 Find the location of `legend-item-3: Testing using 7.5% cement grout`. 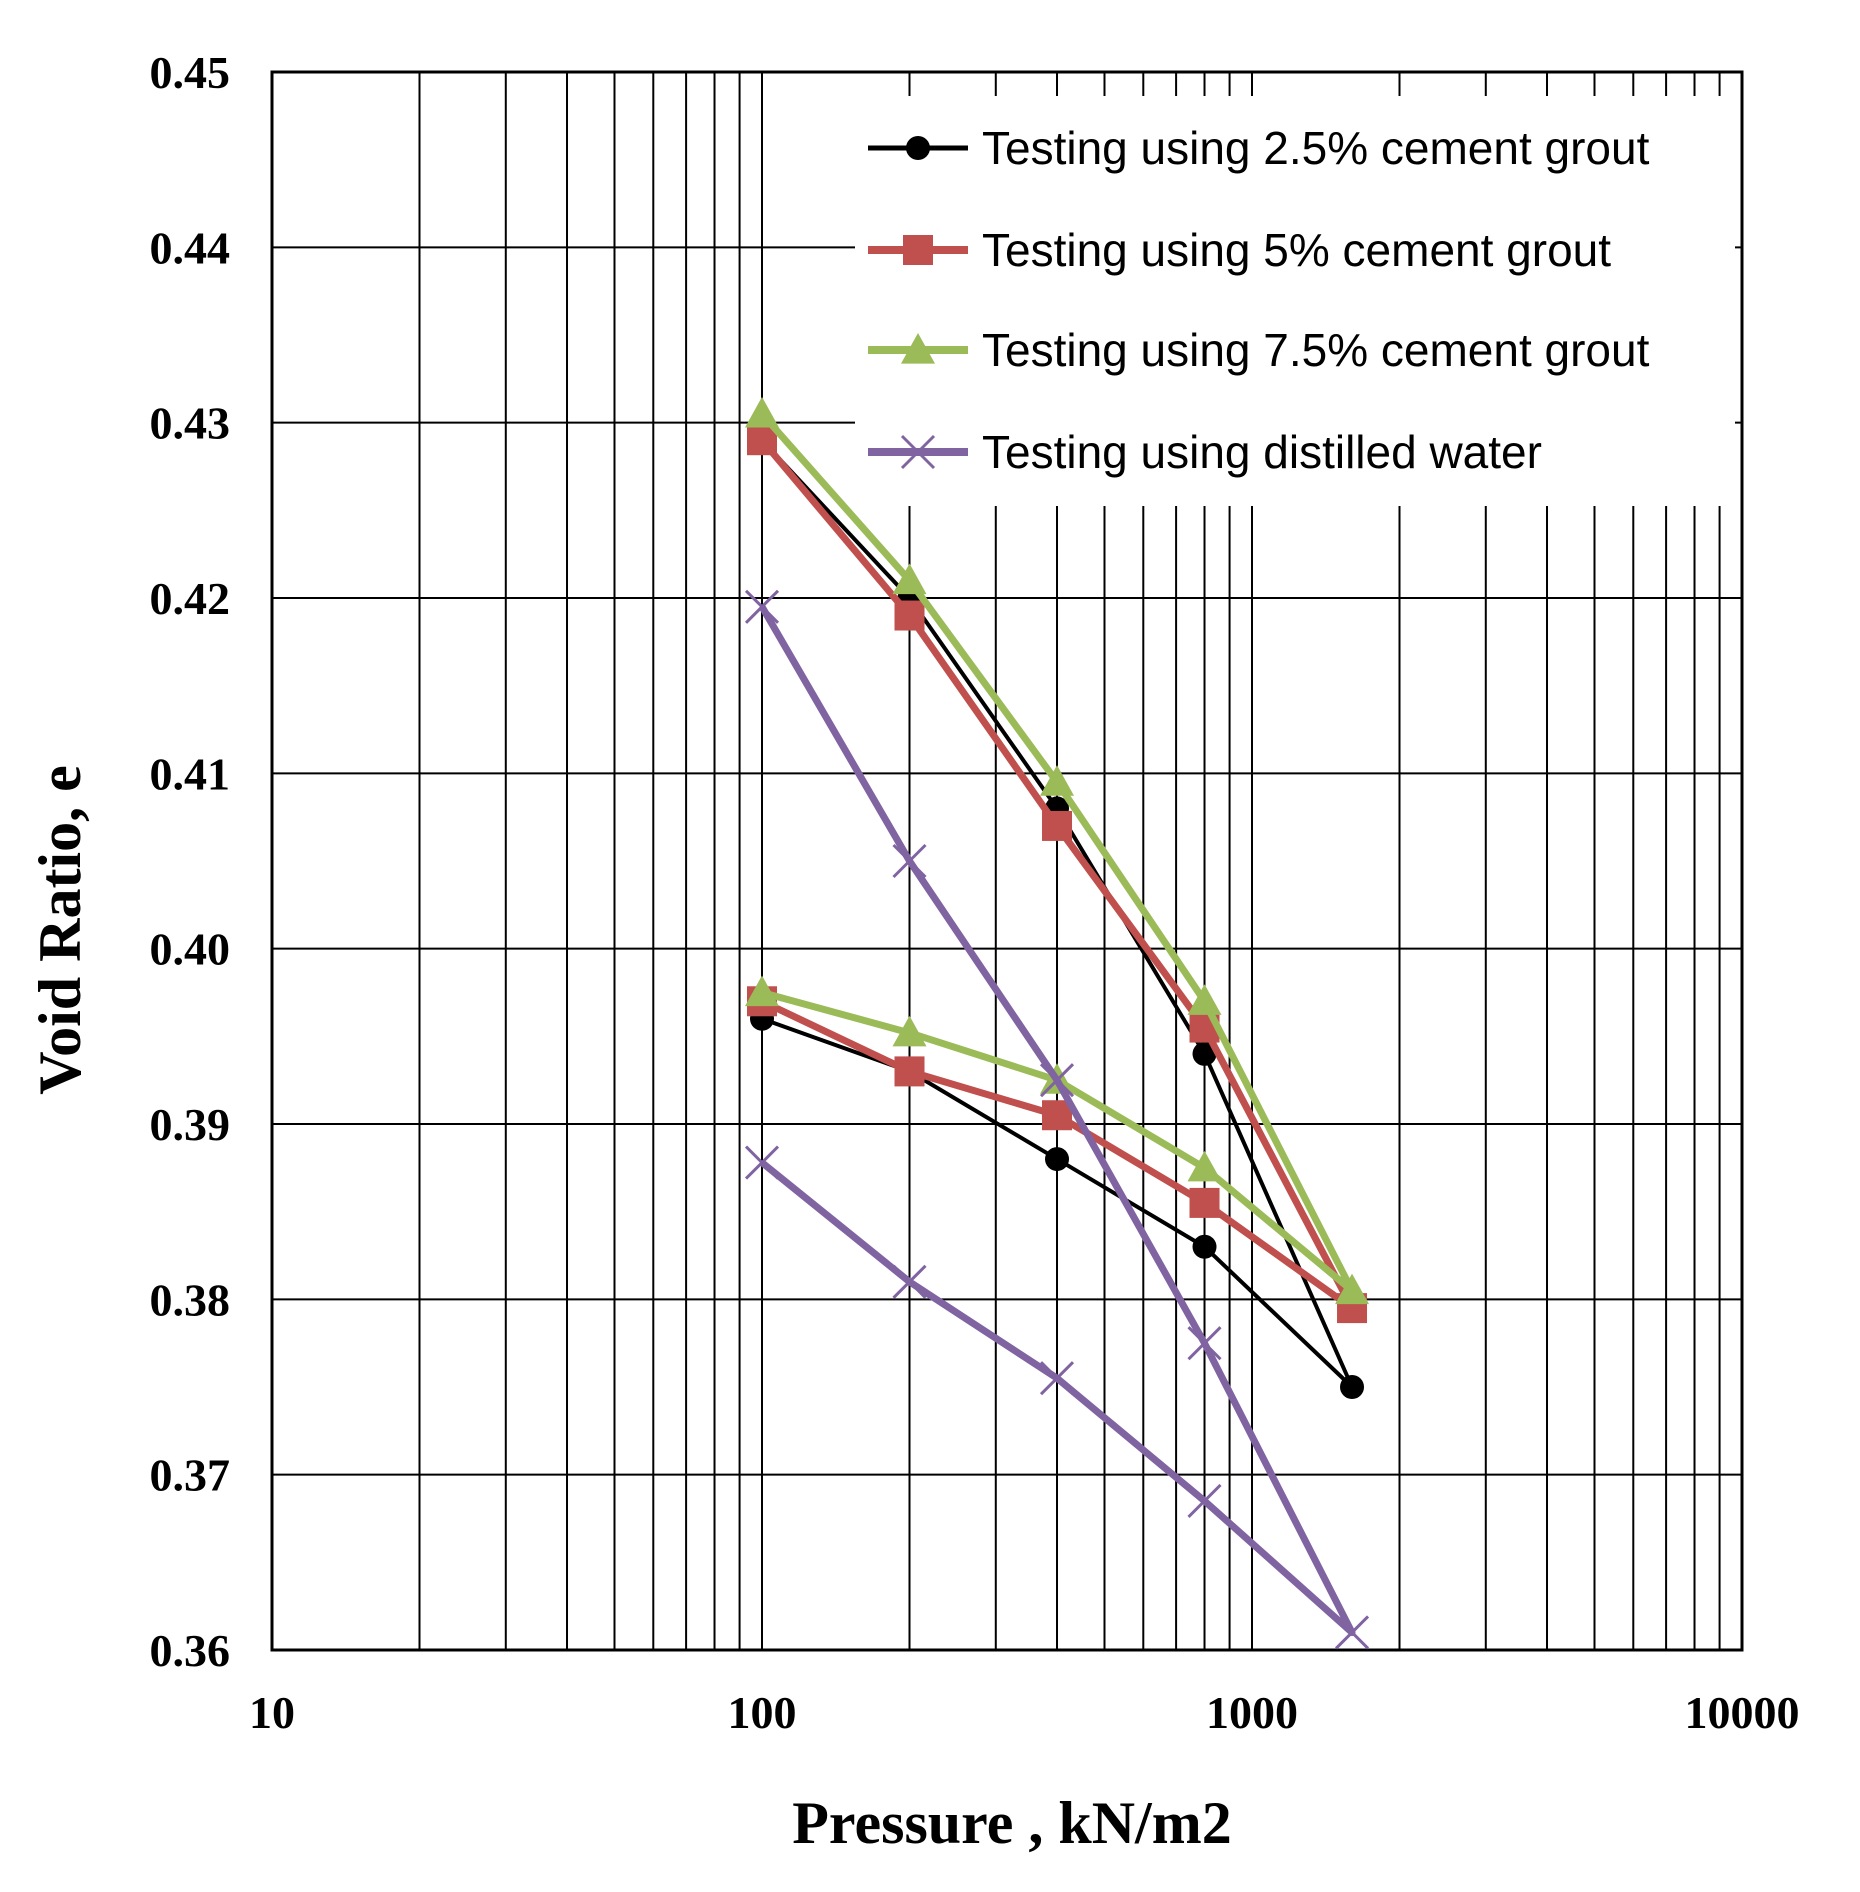

legend-item-3: Testing using 7.5% cement grout is located at coordinates (1259, 350).